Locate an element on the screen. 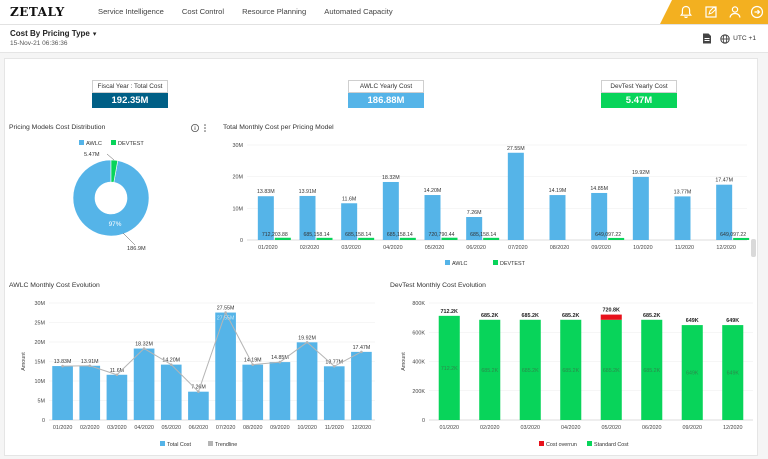 The width and height of the screenshot is (768, 459). legend-label: Cost overrun is located at coordinates (561, 445).